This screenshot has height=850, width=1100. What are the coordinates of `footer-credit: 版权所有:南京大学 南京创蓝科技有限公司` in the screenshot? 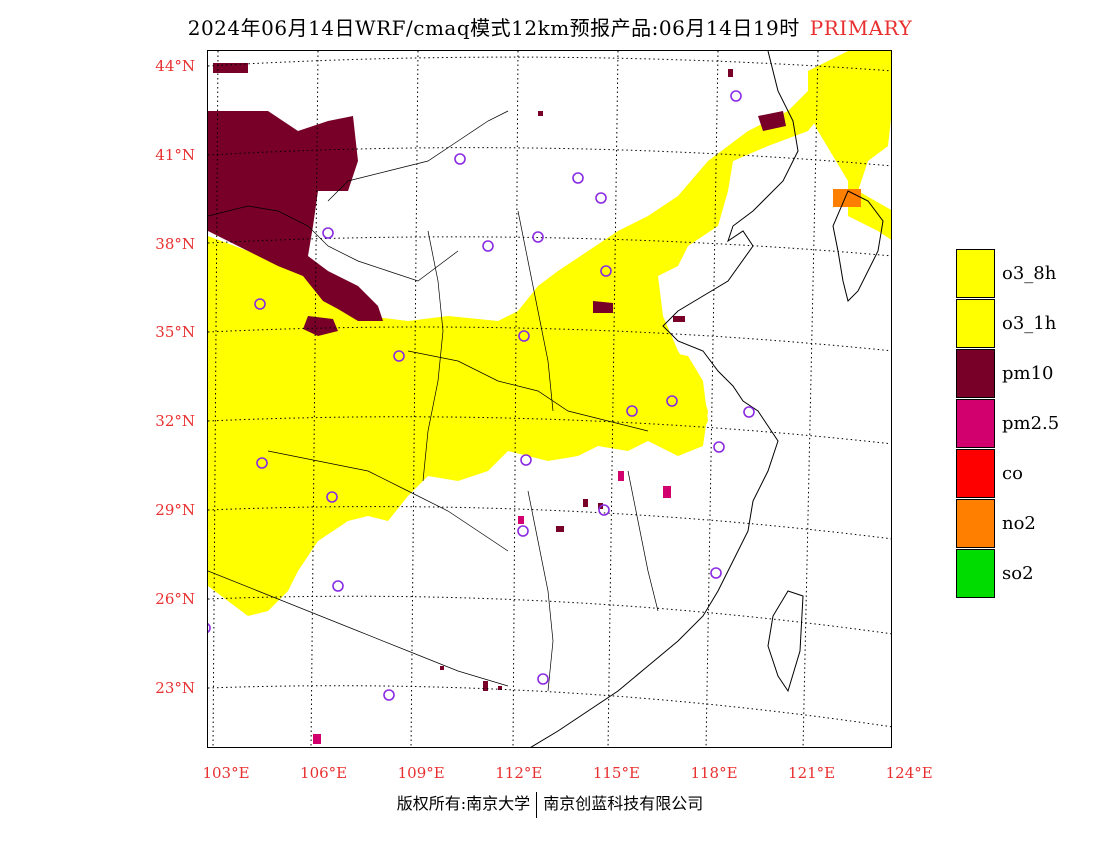 It's located at (550, 804).